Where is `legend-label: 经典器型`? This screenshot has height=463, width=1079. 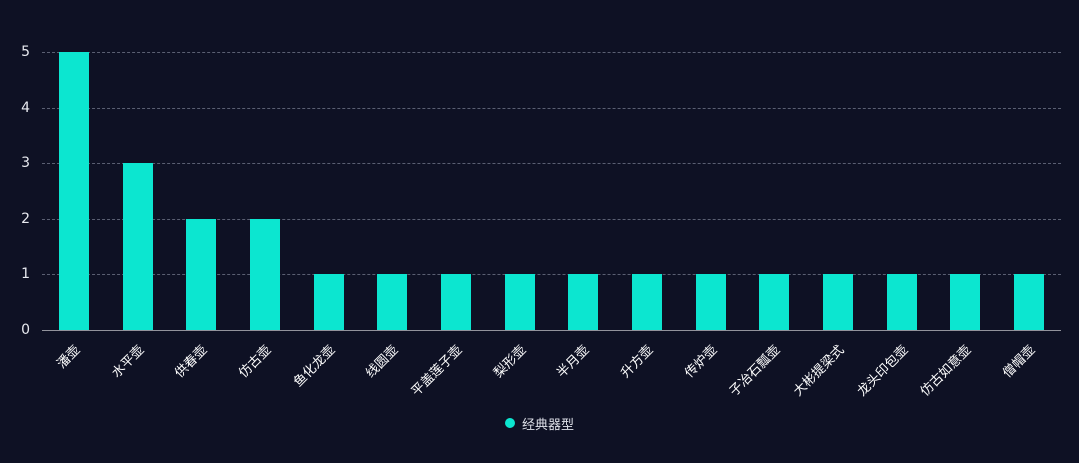 legend-label: 经典器型 is located at coordinates (547, 425).